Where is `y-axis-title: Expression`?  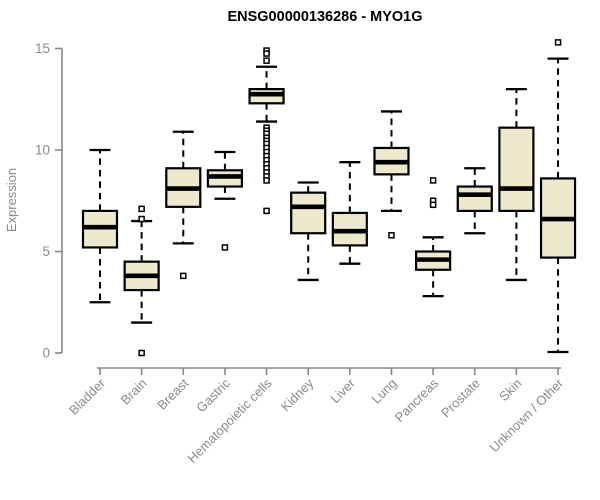
y-axis-title: Expression is located at coordinates (11, 200).